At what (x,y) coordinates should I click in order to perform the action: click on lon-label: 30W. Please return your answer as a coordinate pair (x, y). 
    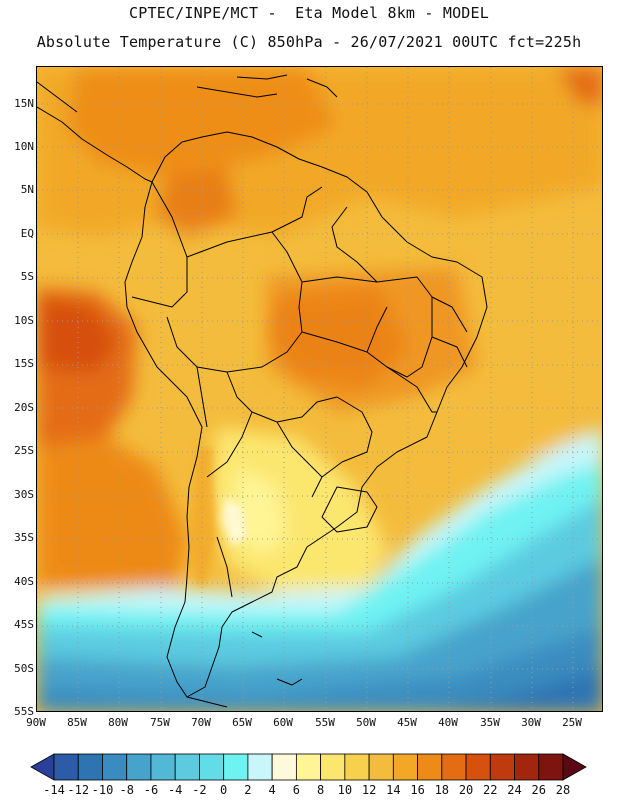
    Looking at the image, I should click on (531, 722).